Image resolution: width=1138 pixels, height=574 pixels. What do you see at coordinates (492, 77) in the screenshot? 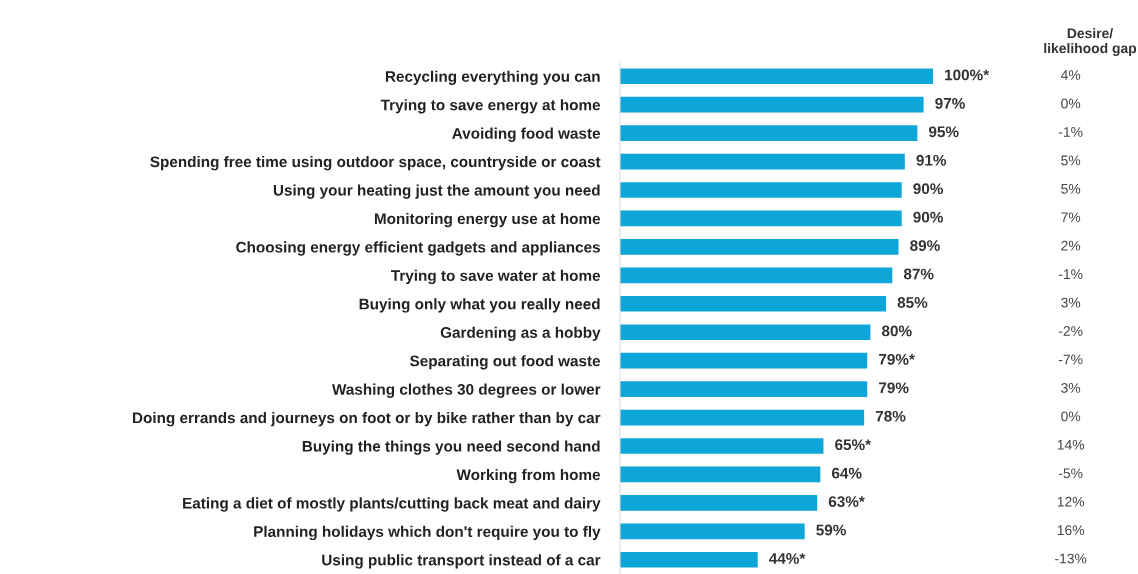
I see `y-tick-label: Recycling everything you can` at bounding box center [492, 77].